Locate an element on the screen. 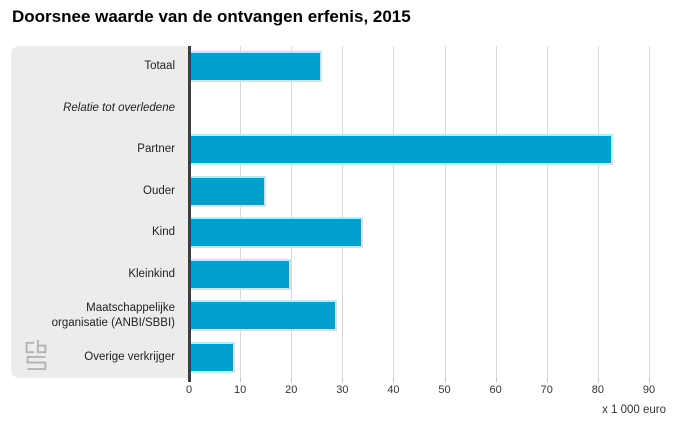  category-label: Maatschappelijke organisatie (ANBI/SBBI) is located at coordinates (113, 315).